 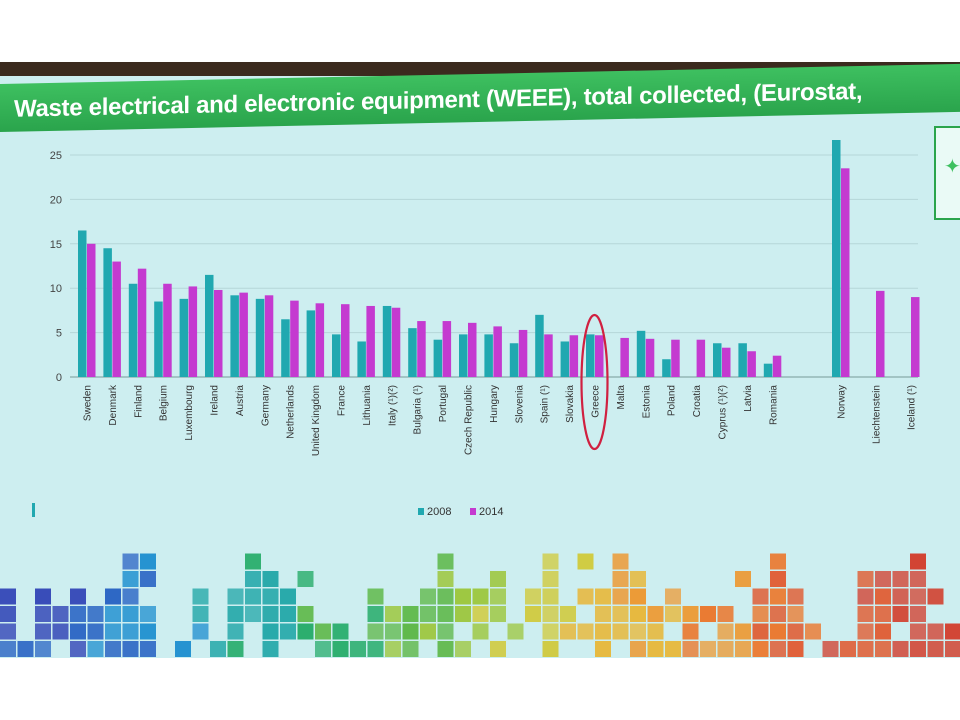 I want to click on x-tick-label: Poland, so click(x=672, y=400).